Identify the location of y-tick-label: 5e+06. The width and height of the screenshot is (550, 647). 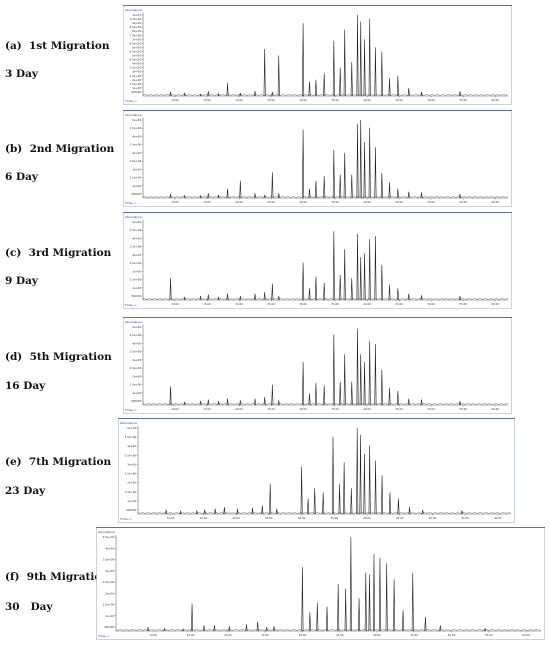
(131, 428).